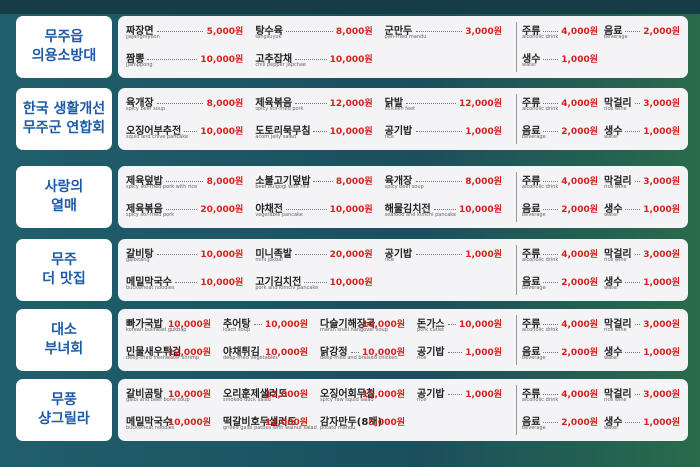 The image size is (700, 467). I want to click on menu-item: 빠가국밥 10,000원 korean bullhead gukbap, so click(168, 328).